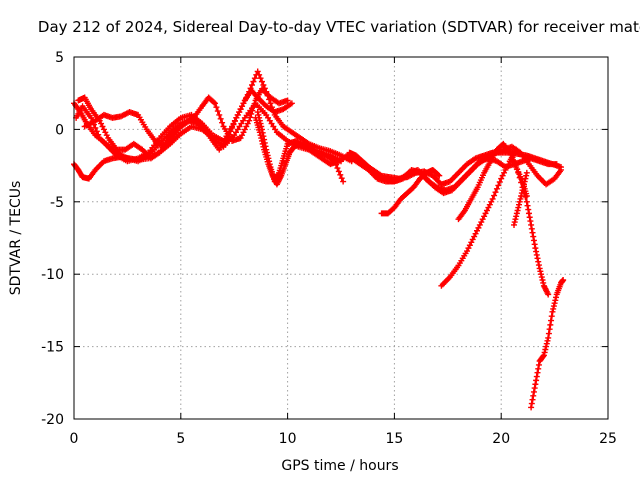  I want to click on y-tick-label: 0, so click(59, 130).